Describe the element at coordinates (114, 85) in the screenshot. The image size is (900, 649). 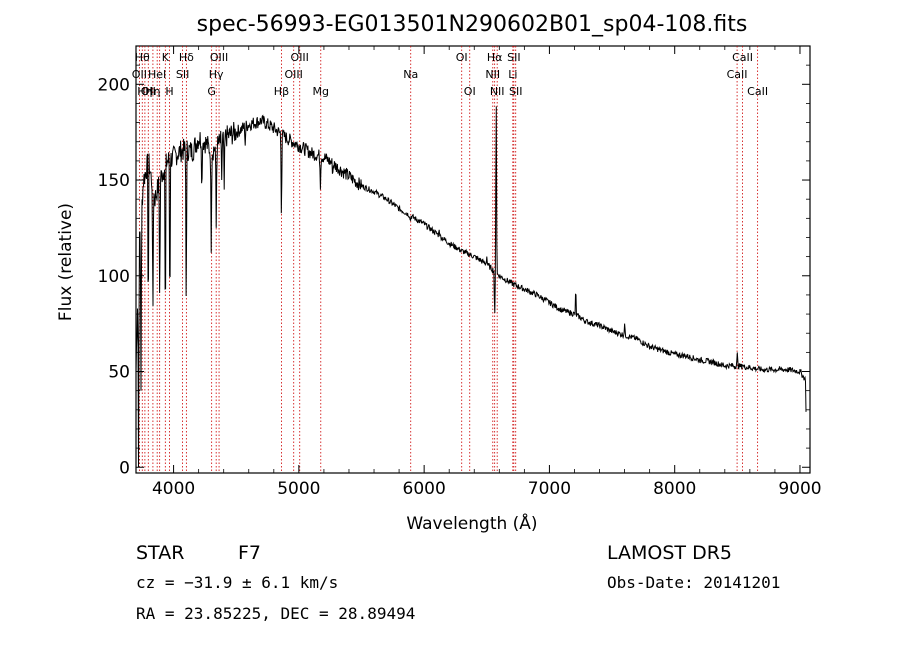
I see `y-tick-label: 200` at that location.